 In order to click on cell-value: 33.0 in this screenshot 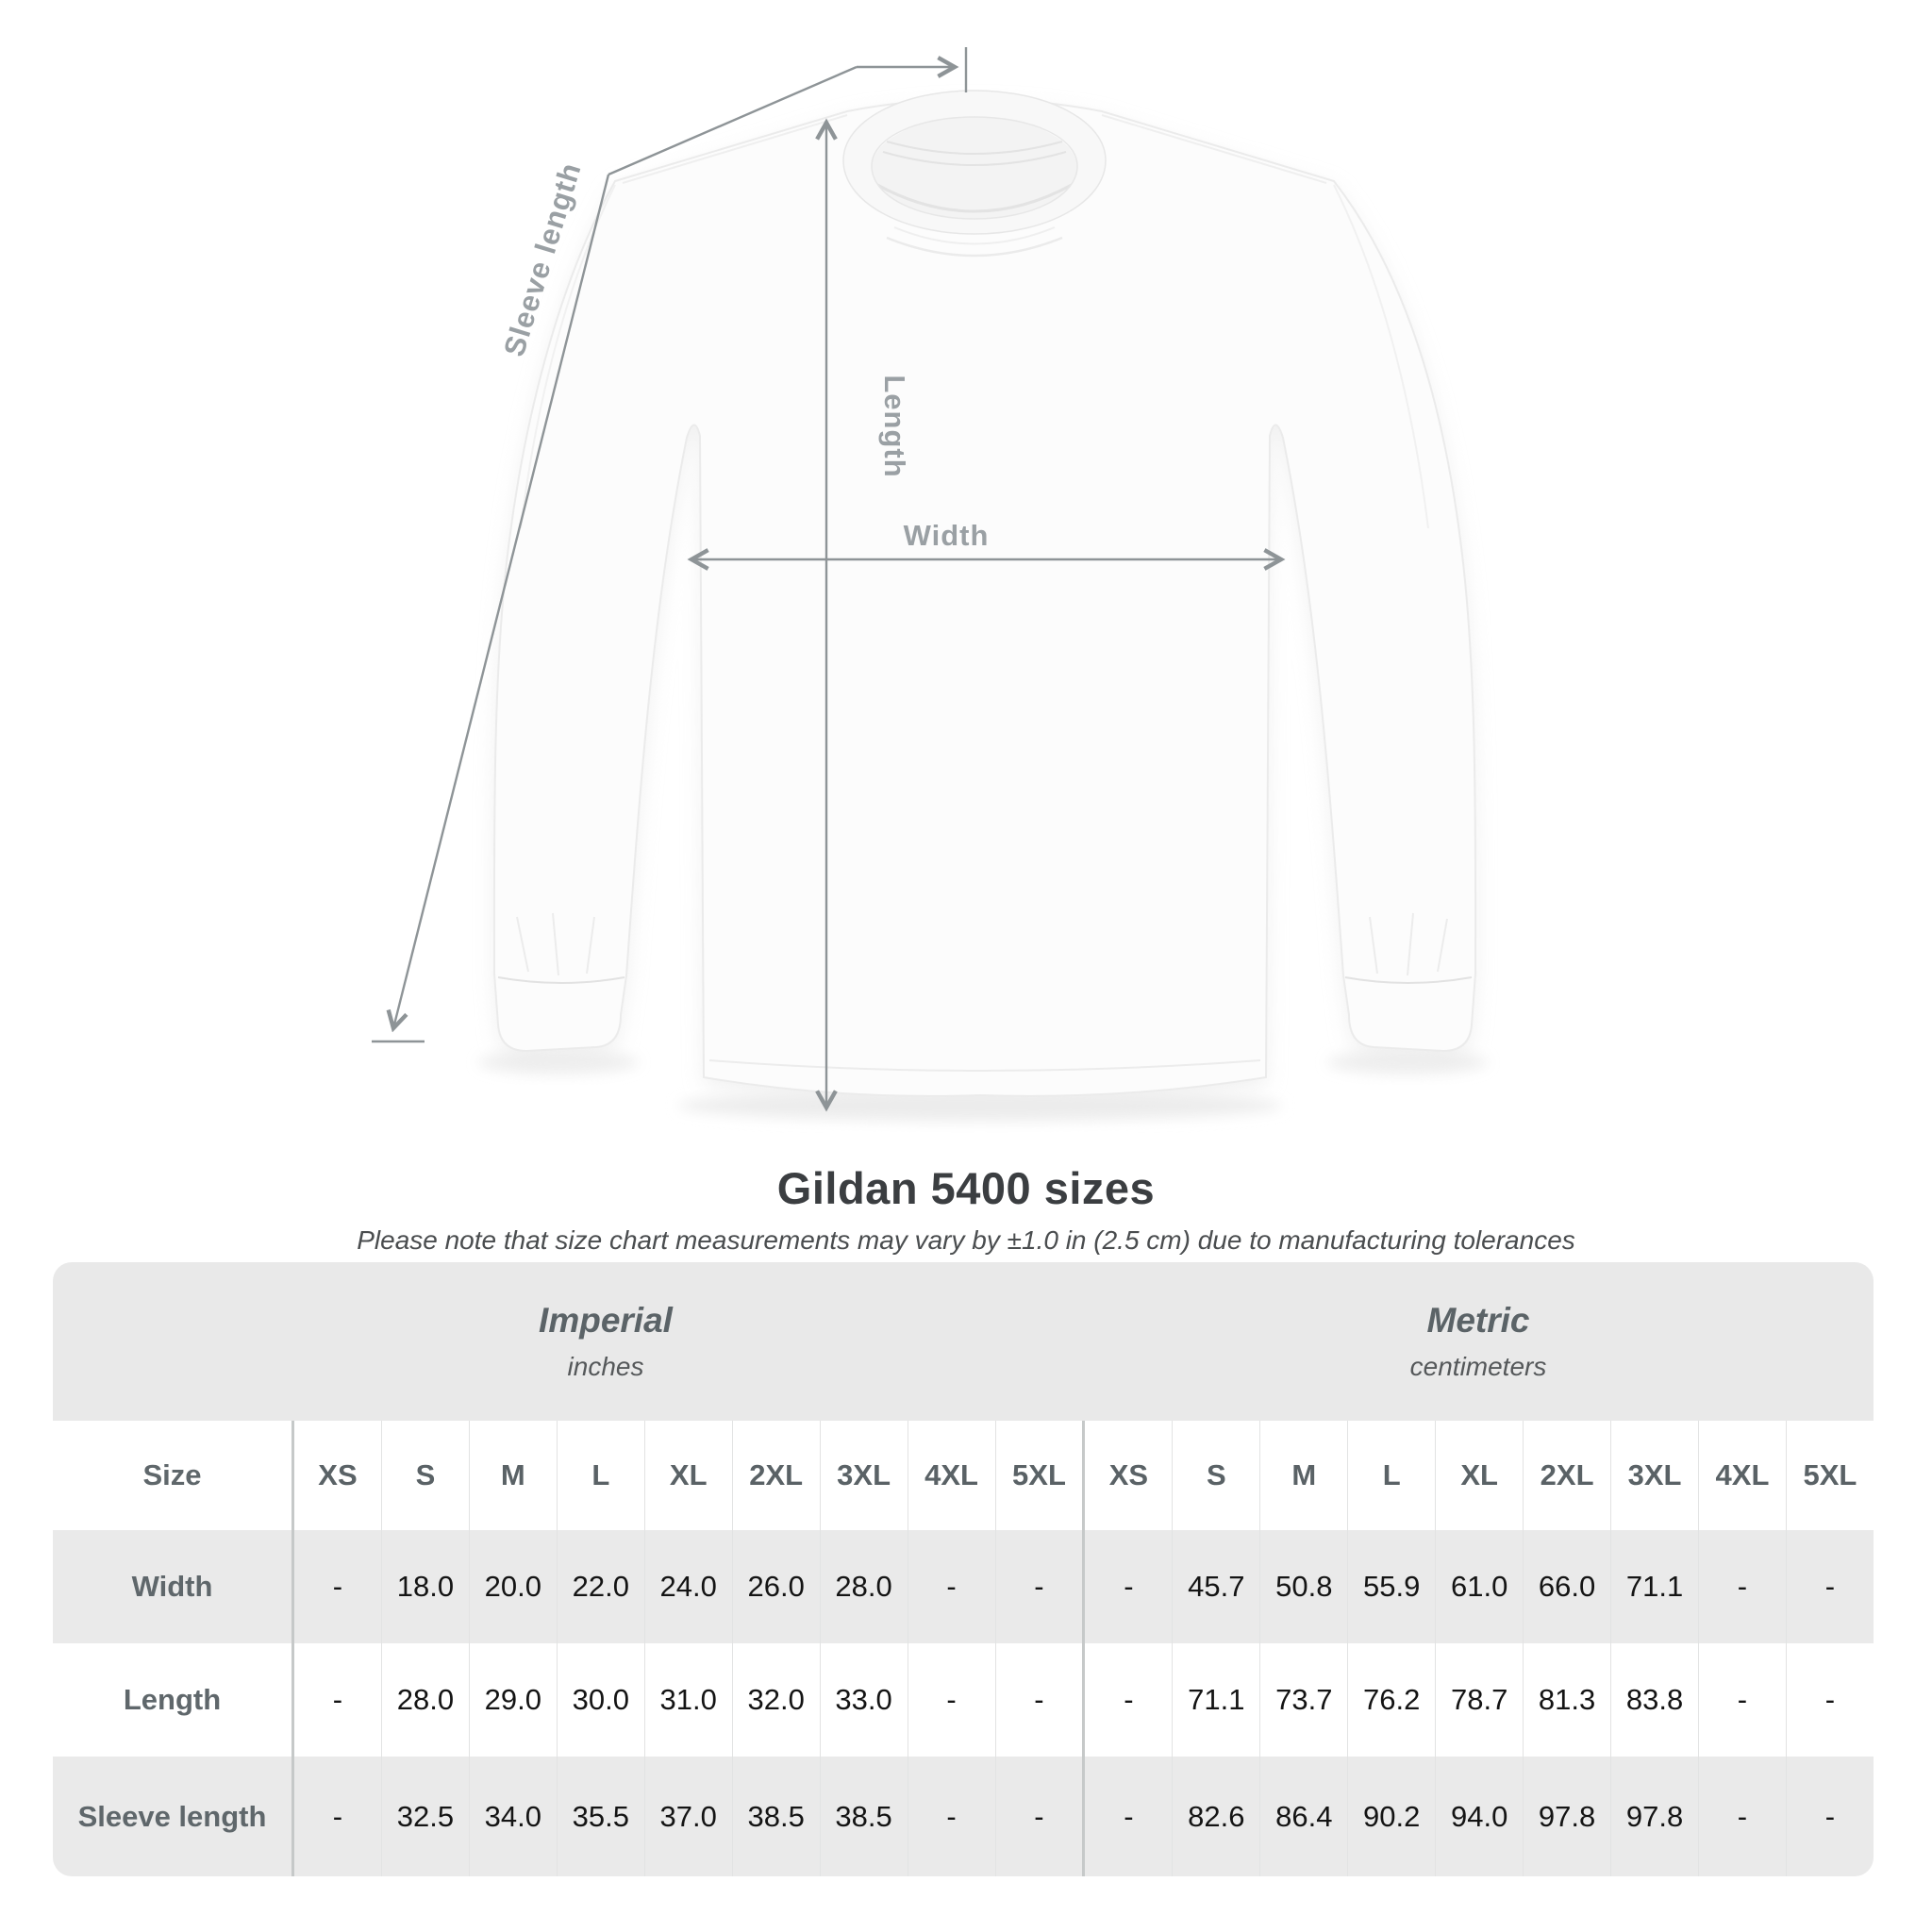, I will do `click(864, 1700)`.